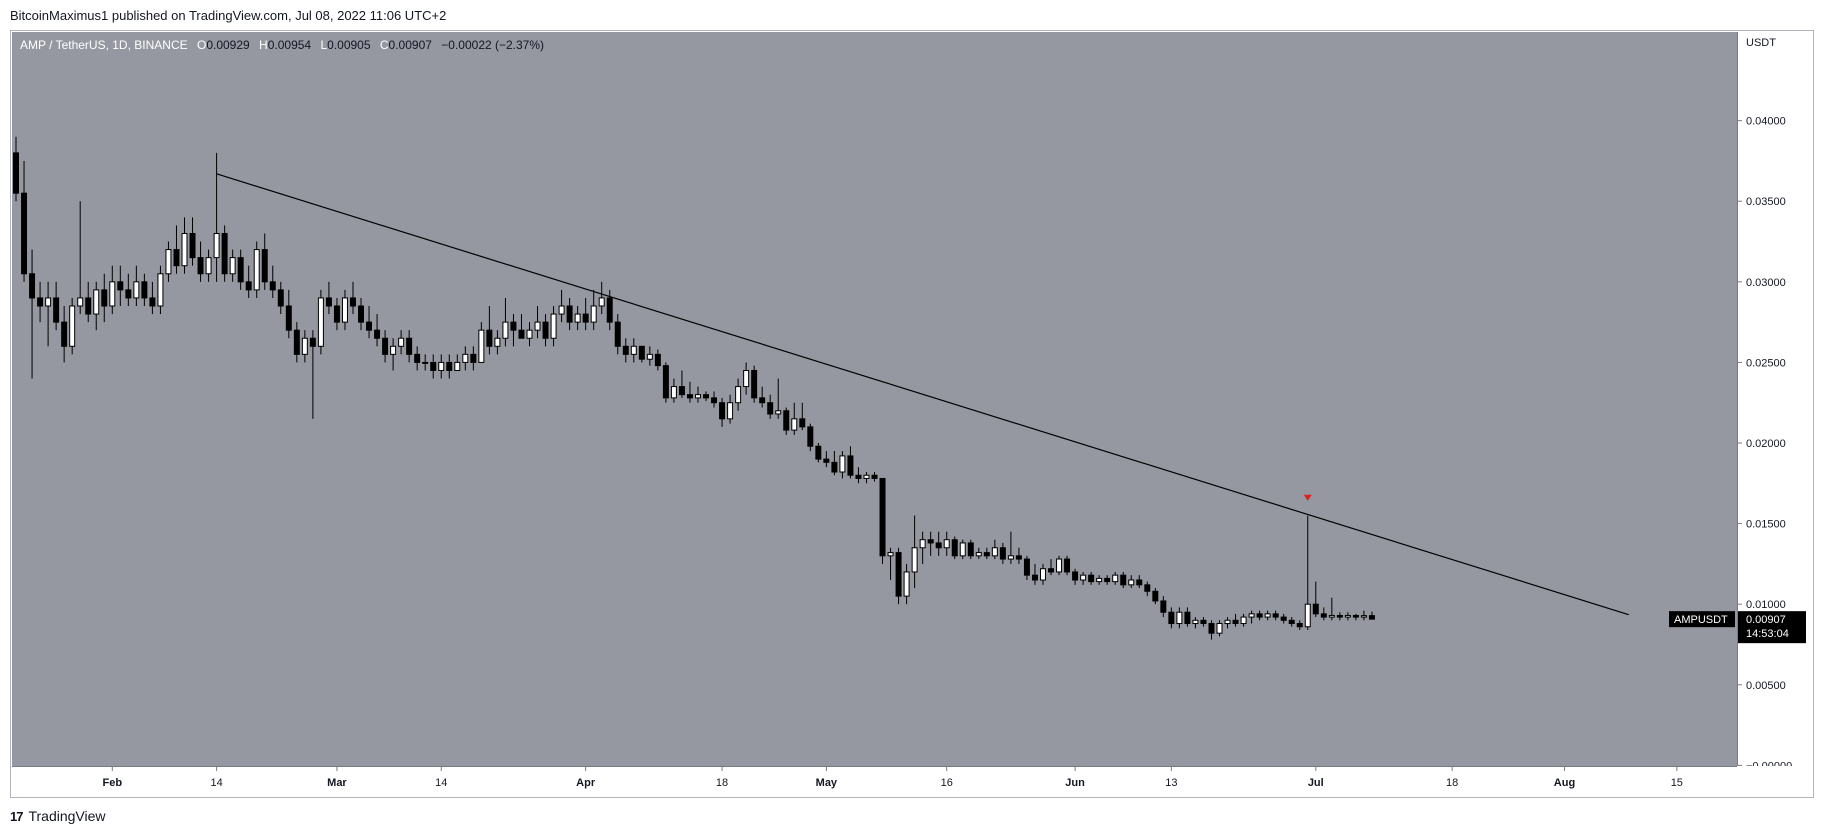 This screenshot has height=836, width=1824. What do you see at coordinates (289, 45) in the screenshot?
I see `high-value: 0.00954` at bounding box center [289, 45].